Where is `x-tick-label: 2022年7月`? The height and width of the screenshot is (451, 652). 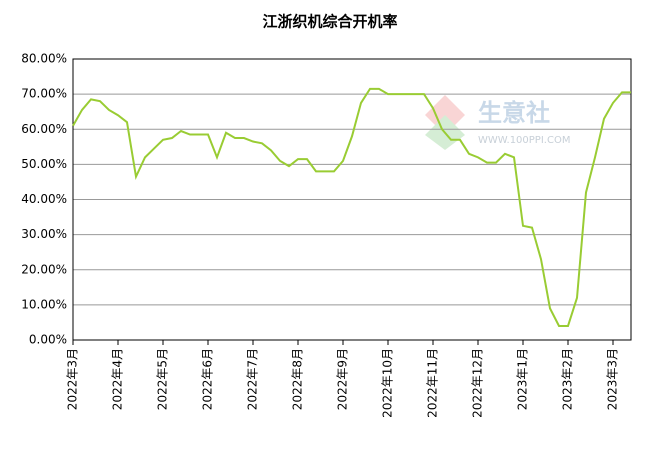 x-tick-label: 2022年7月 is located at coordinates (253, 379).